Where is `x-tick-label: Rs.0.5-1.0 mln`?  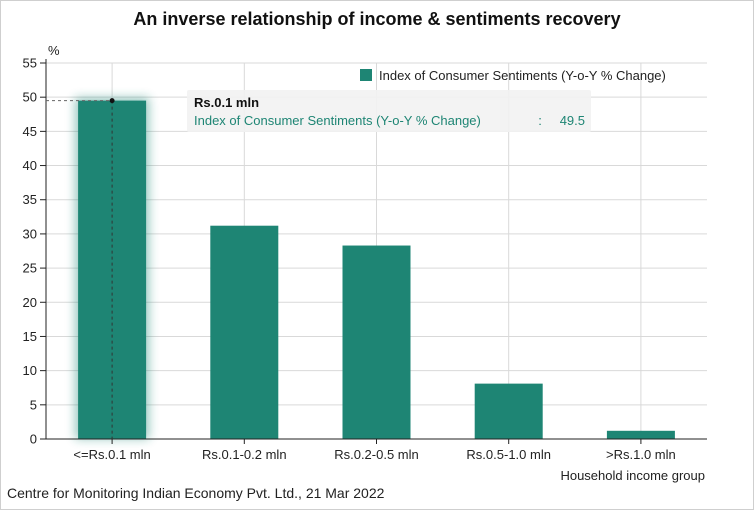 x-tick-label: Rs.0.5-1.0 mln is located at coordinates (508, 454).